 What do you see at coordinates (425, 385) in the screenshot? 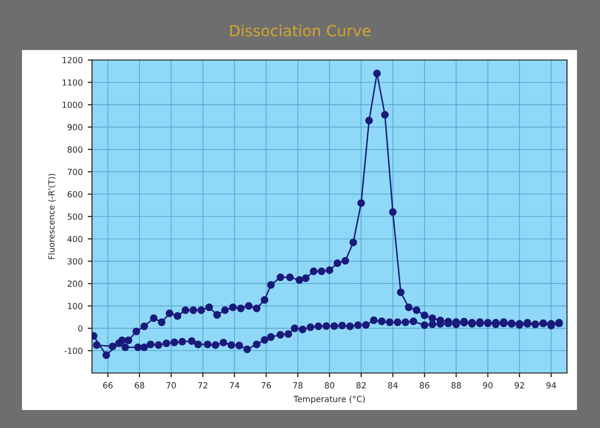
I see `x-tick-label: 86` at bounding box center [425, 385].